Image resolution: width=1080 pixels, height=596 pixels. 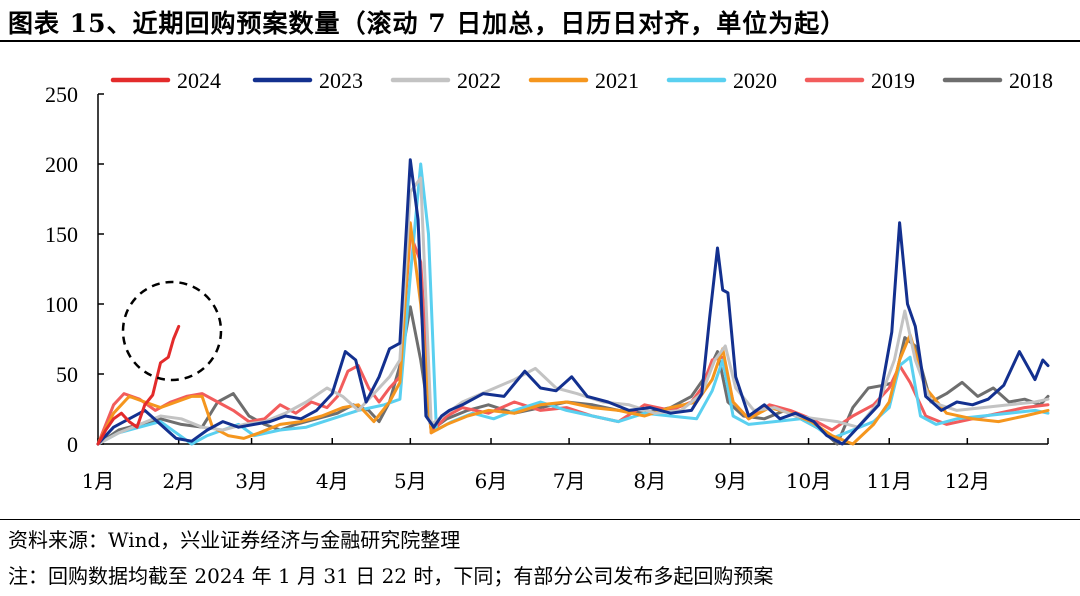 I want to click on source-note: 资料来源：Wind，兴业证券经济与金融研究院整理, so click(x=234, y=540).